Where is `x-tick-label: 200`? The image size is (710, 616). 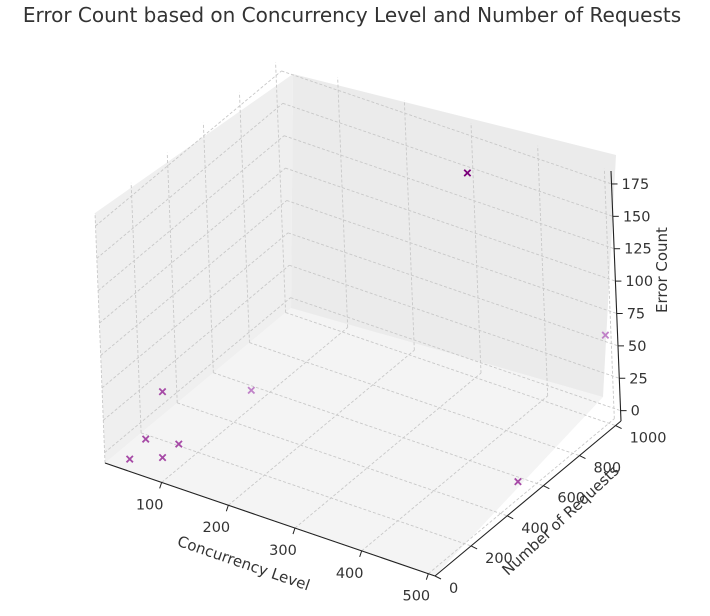 x-tick-label: 200 is located at coordinates (216, 528).